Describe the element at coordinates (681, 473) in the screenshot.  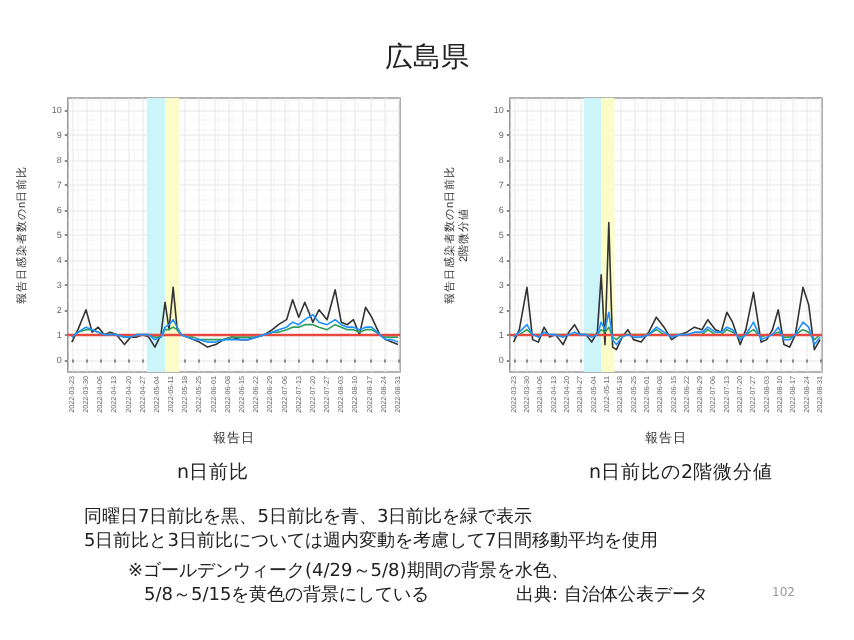
I see `text: n日前比の2階微分値` at that location.